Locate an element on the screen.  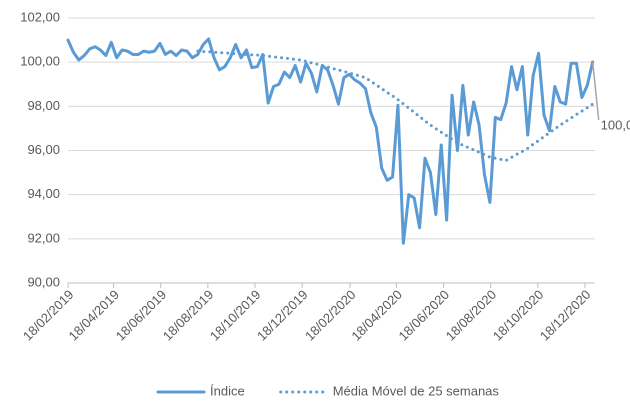
y-tick-label: 92,00 is located at coordinates (43, 237).